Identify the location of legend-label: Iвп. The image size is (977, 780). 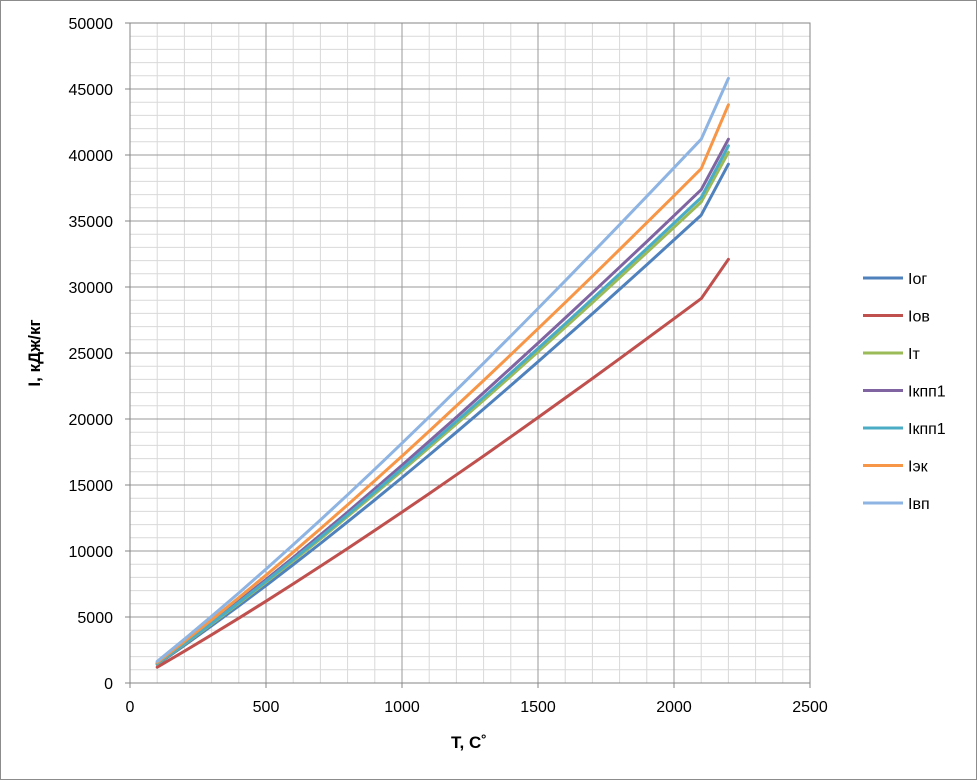
(919, 504).